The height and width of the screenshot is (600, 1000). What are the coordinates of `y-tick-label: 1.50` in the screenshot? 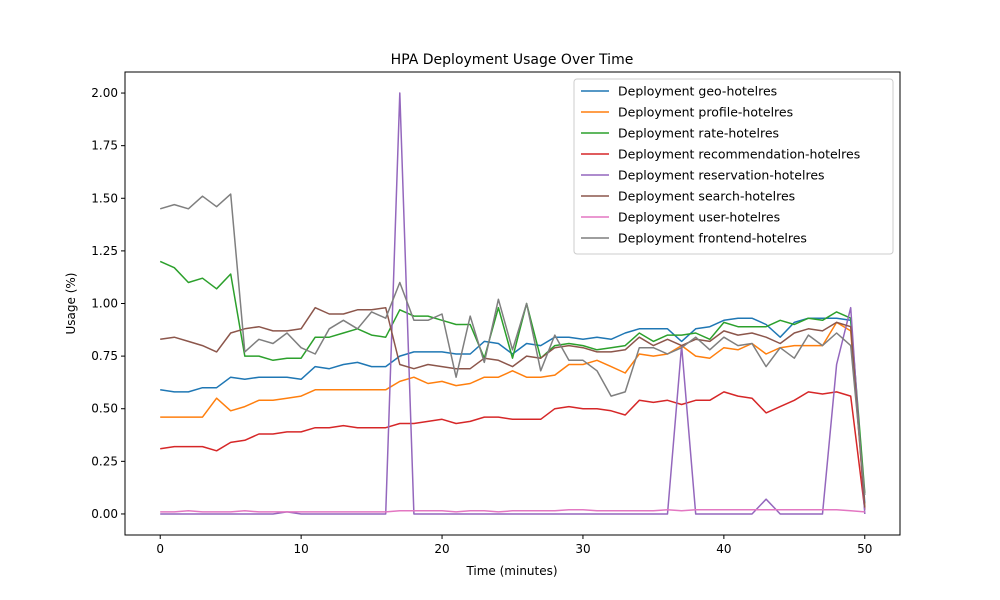 It's located at (104, 198).